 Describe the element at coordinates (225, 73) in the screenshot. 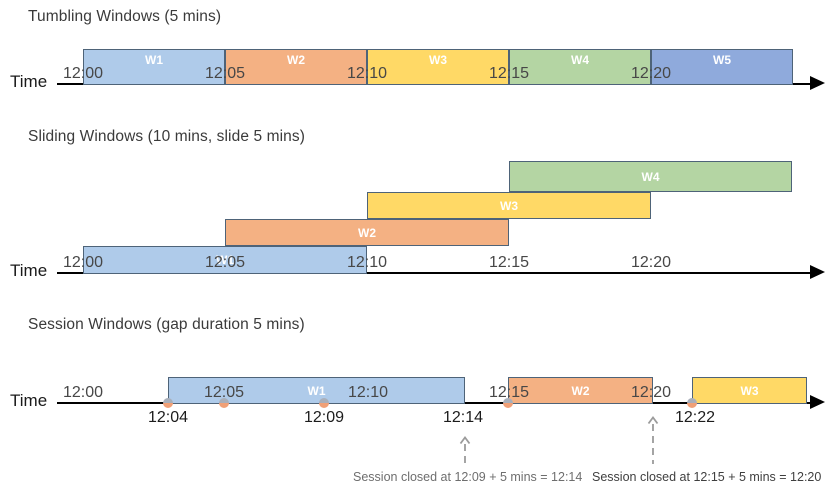

I see `tick-label-tumbling-1205: 12:05` at that location.